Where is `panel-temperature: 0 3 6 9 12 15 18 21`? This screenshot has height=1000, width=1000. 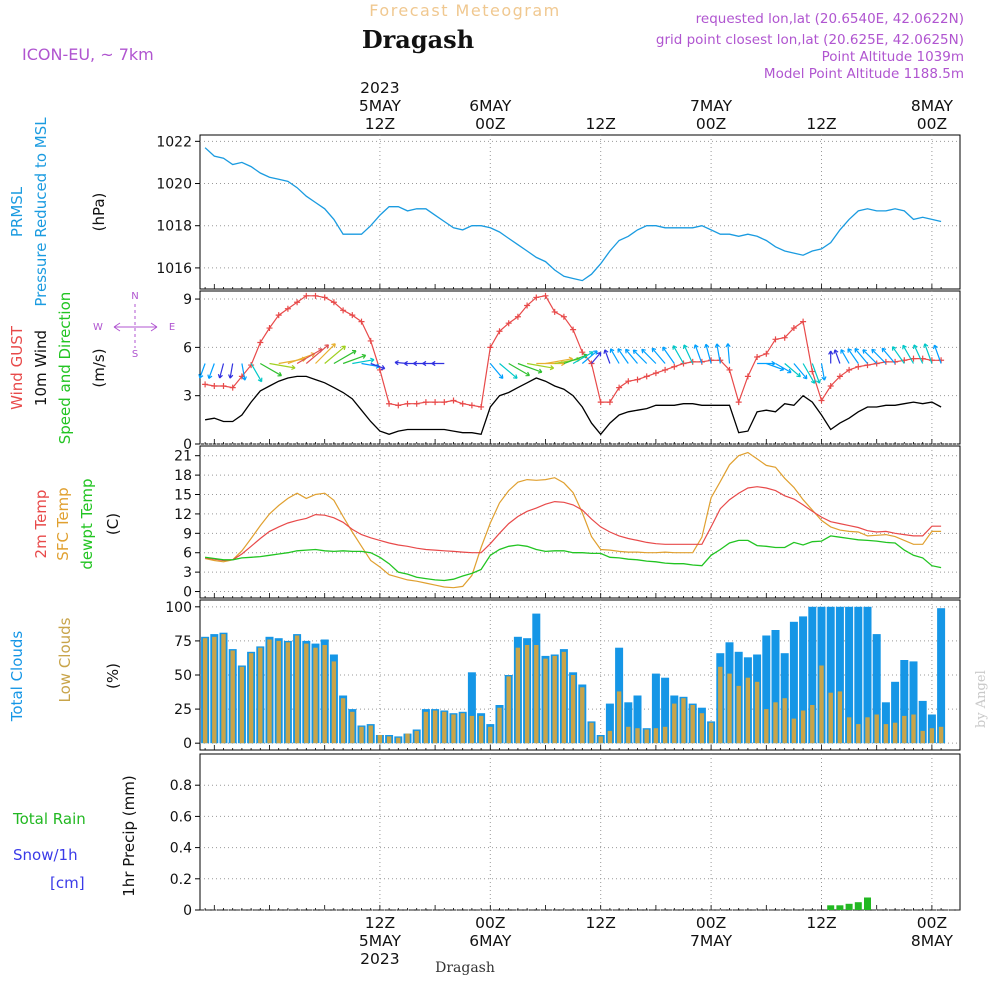
panel-temperature: 0 3 6 9 12 15 18 21 is located at coordinates (567, 523).